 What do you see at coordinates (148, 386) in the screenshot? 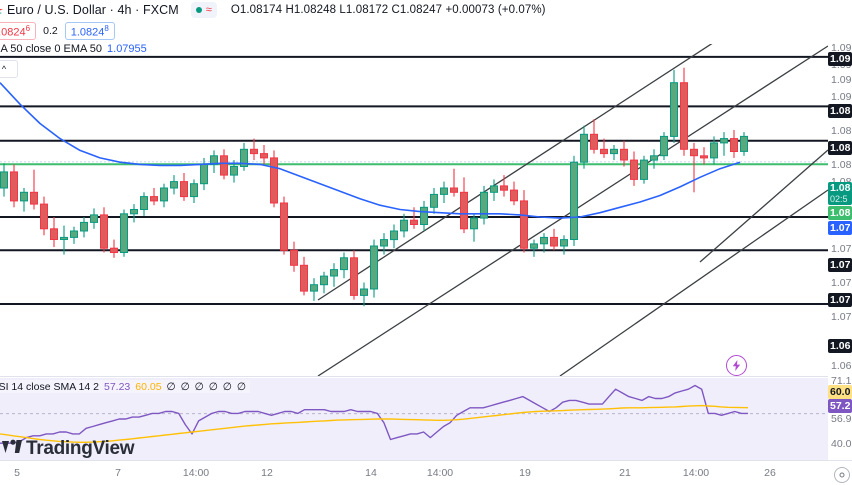
I see `rsi-legend-sma-value: 60.05` at bounding box center [148, 386].